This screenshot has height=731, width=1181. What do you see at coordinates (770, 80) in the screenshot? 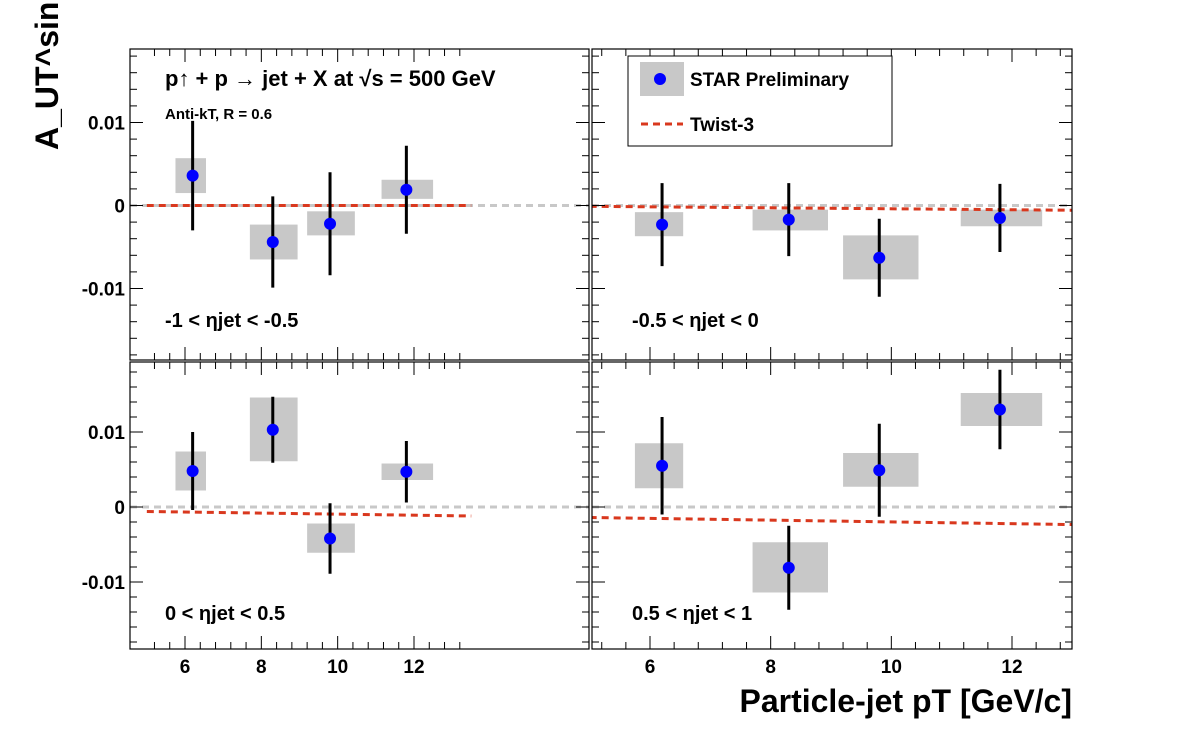
I see `legend-entry-data: STAR Preliminary` at bounding box center [770, 80].